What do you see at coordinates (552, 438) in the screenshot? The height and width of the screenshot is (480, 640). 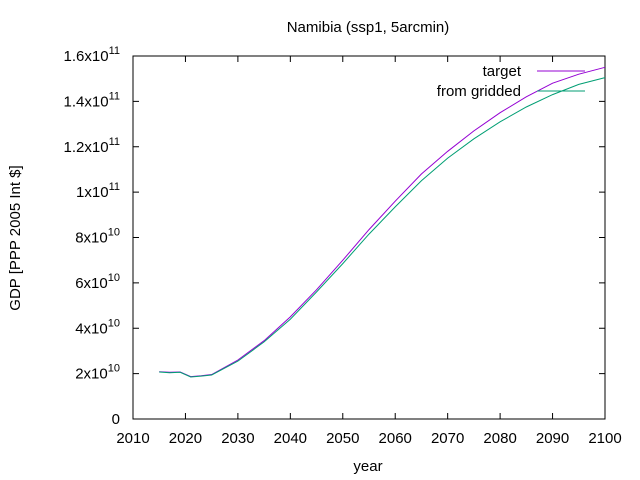 I see `x-tick-label: 2090` at bounding box center [552, 438].